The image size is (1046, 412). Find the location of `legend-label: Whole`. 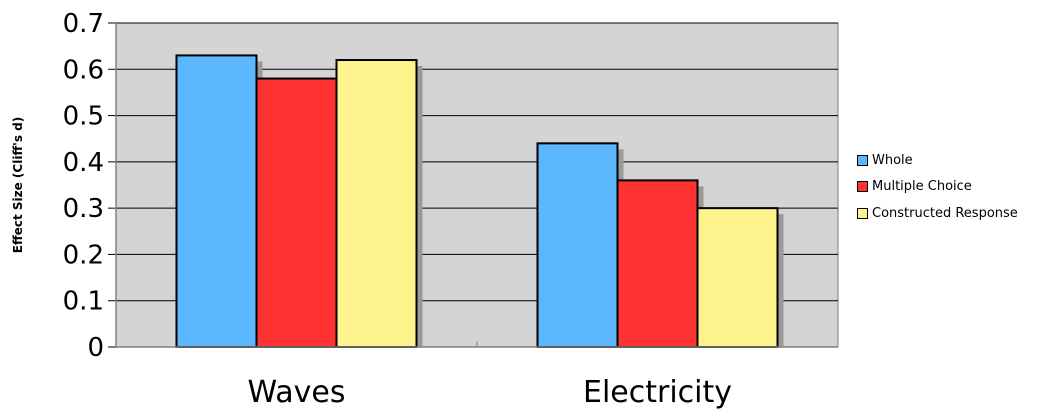

legend-label: Whole is located at coordinates (892, 160).